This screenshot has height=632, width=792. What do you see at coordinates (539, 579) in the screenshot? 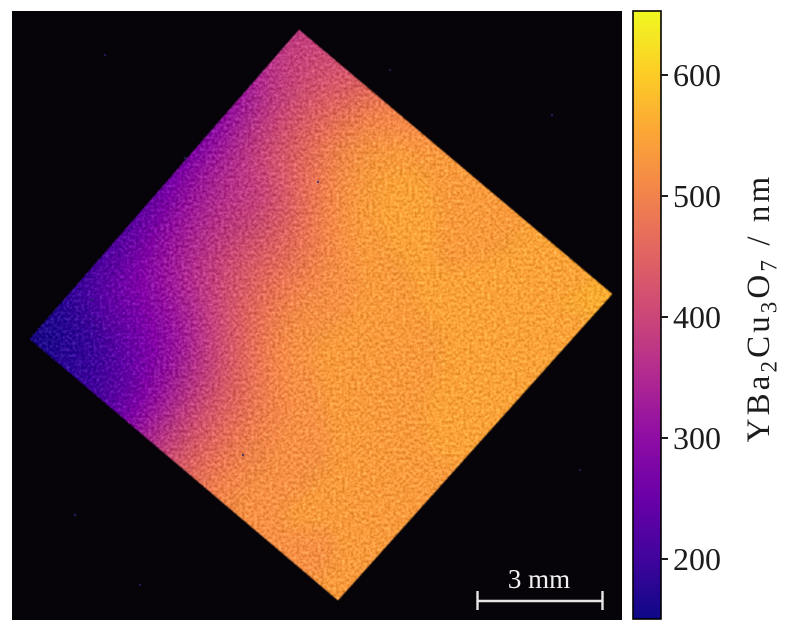
I see `svg-text: 3 mm` at bounding box center [539, 579].